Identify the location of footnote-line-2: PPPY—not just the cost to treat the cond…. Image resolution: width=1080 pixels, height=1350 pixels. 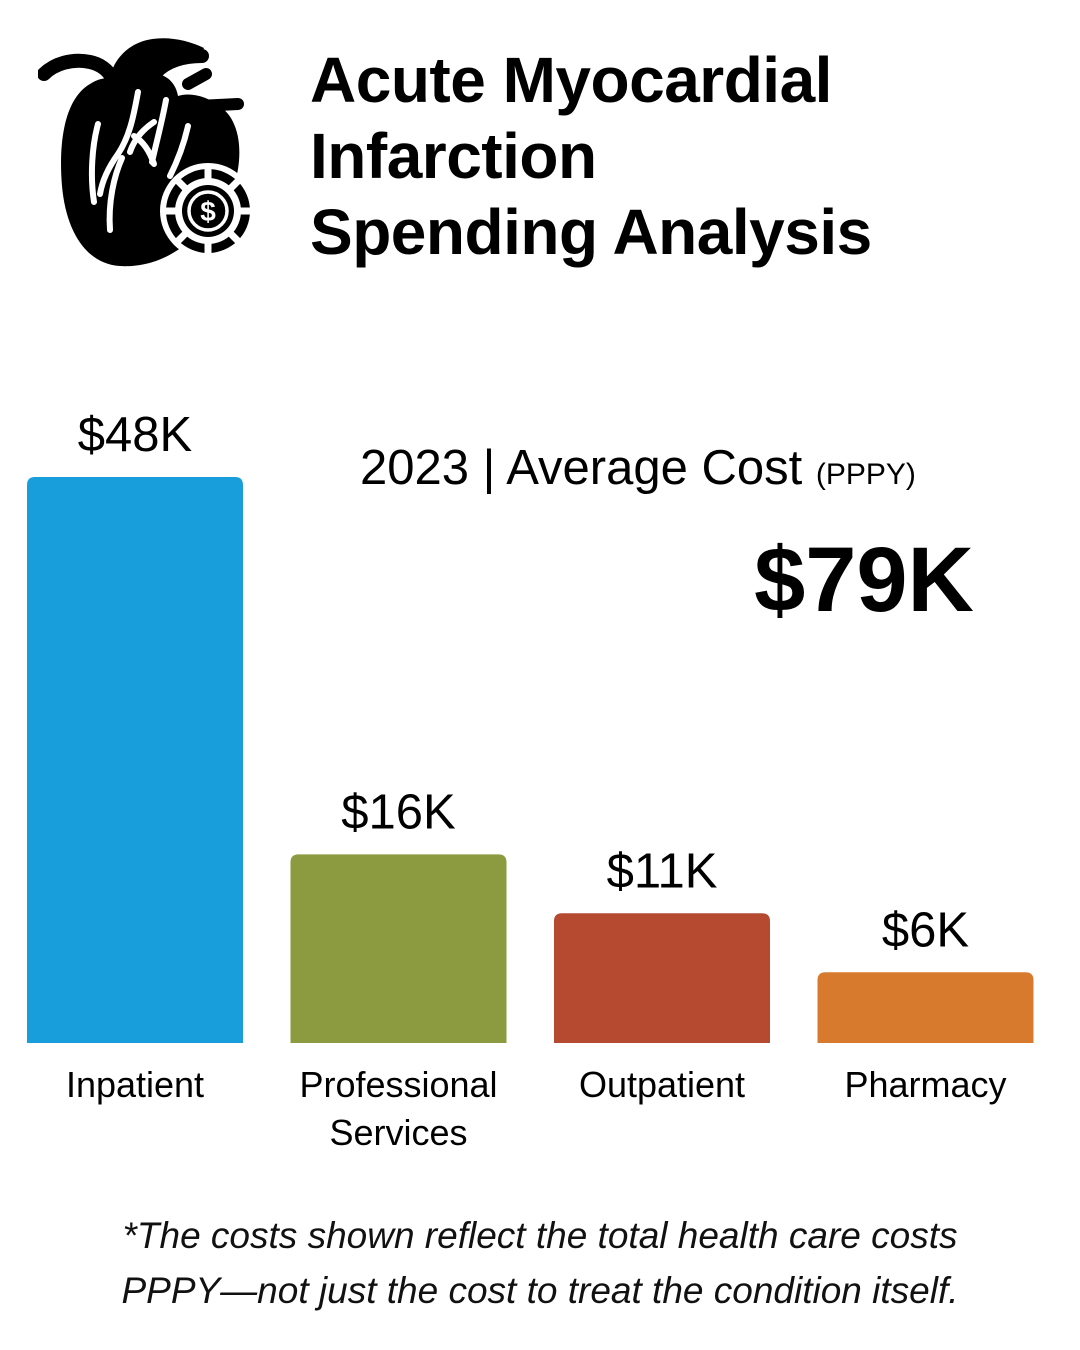
(540, 1290).